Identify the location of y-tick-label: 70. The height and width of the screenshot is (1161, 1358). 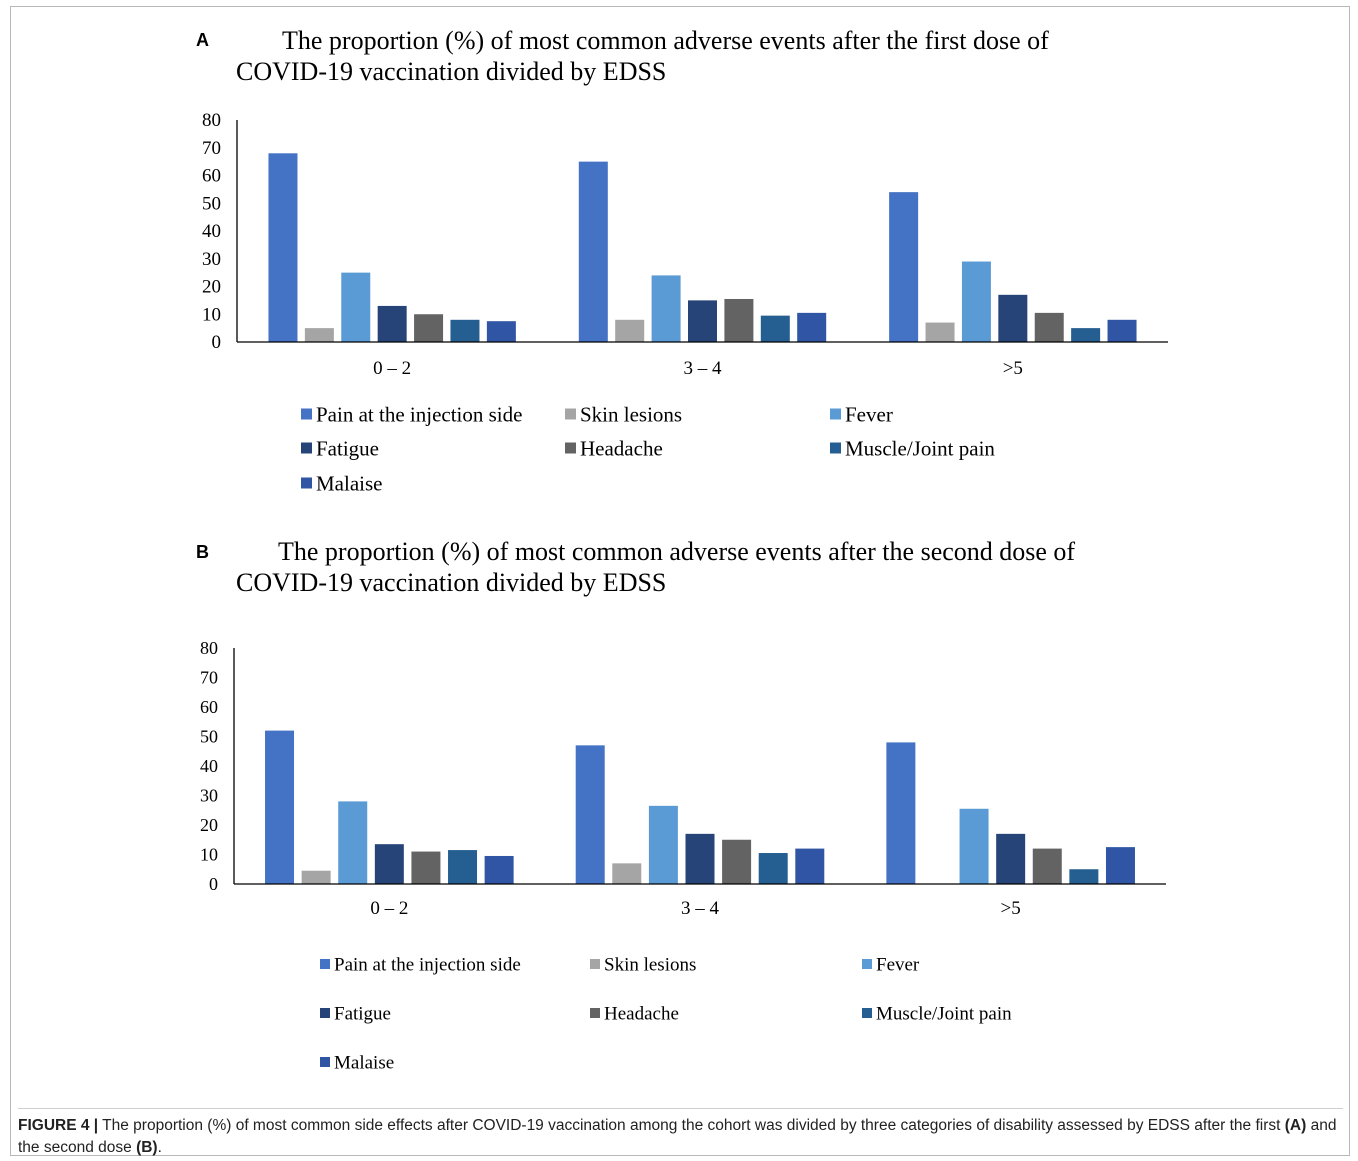
(211, 148).